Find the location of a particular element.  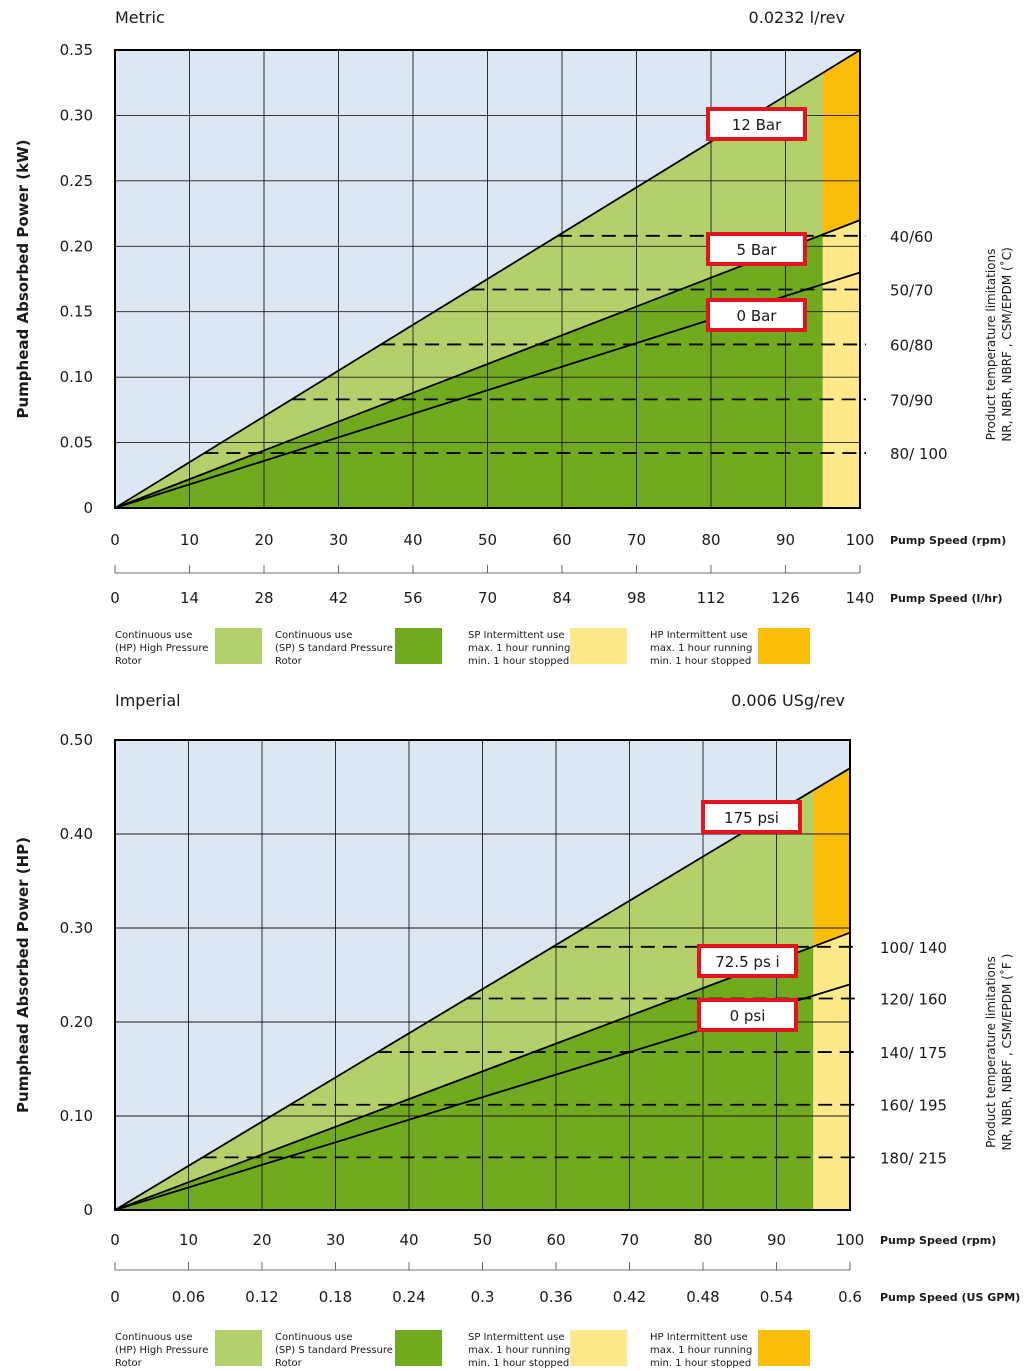

temperature-caption: Product temperature limitations is located at coordinates (991, 345).